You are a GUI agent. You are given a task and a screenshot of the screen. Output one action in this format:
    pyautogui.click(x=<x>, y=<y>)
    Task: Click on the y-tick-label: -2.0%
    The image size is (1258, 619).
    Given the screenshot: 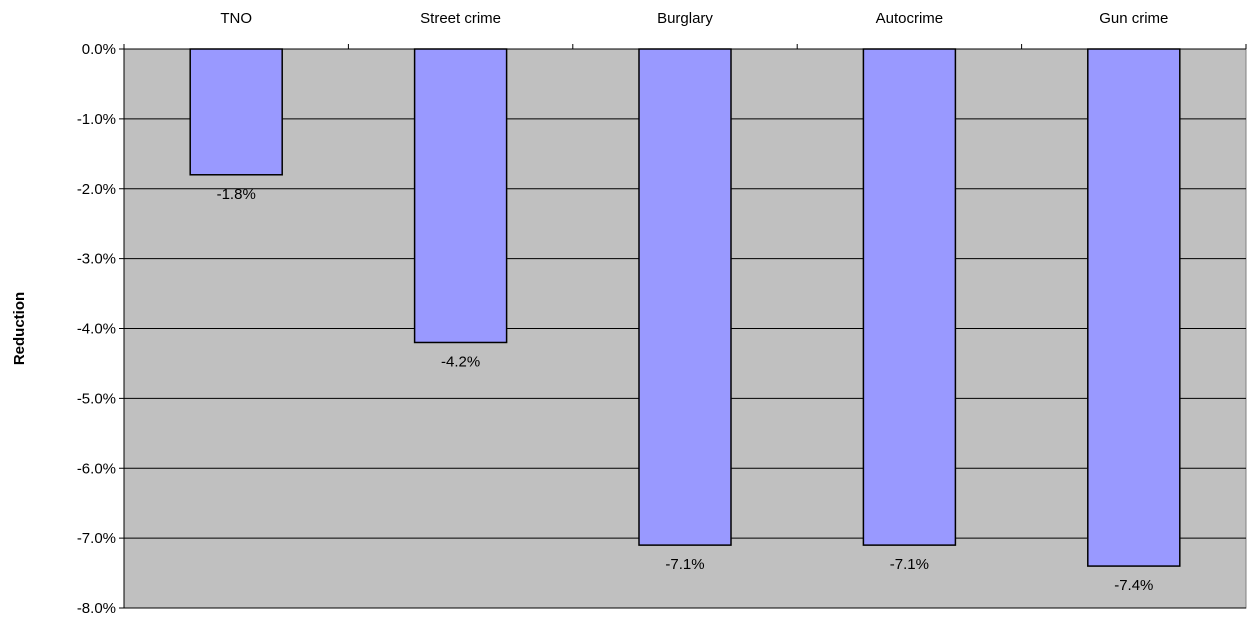 What is the action you would take?
    pyautogui.click(x=96, y=189)
    